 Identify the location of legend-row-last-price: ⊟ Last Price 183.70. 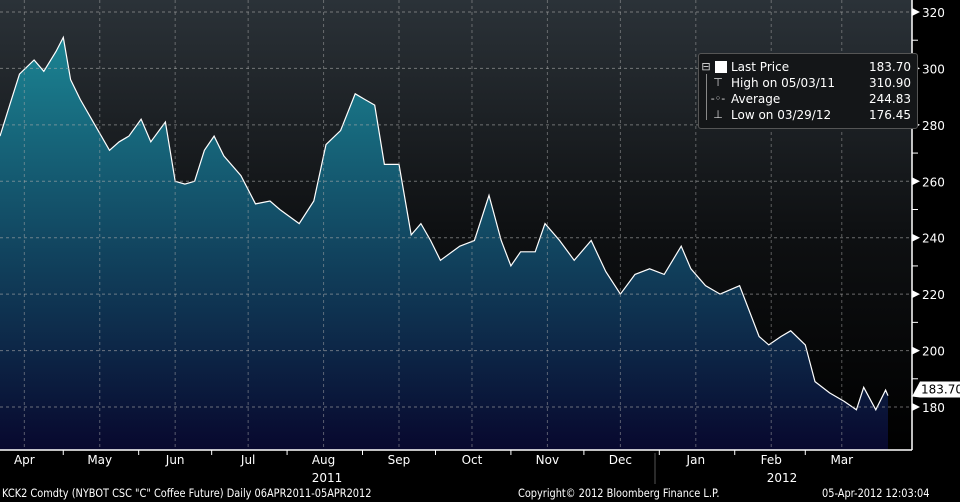
(806, 67).